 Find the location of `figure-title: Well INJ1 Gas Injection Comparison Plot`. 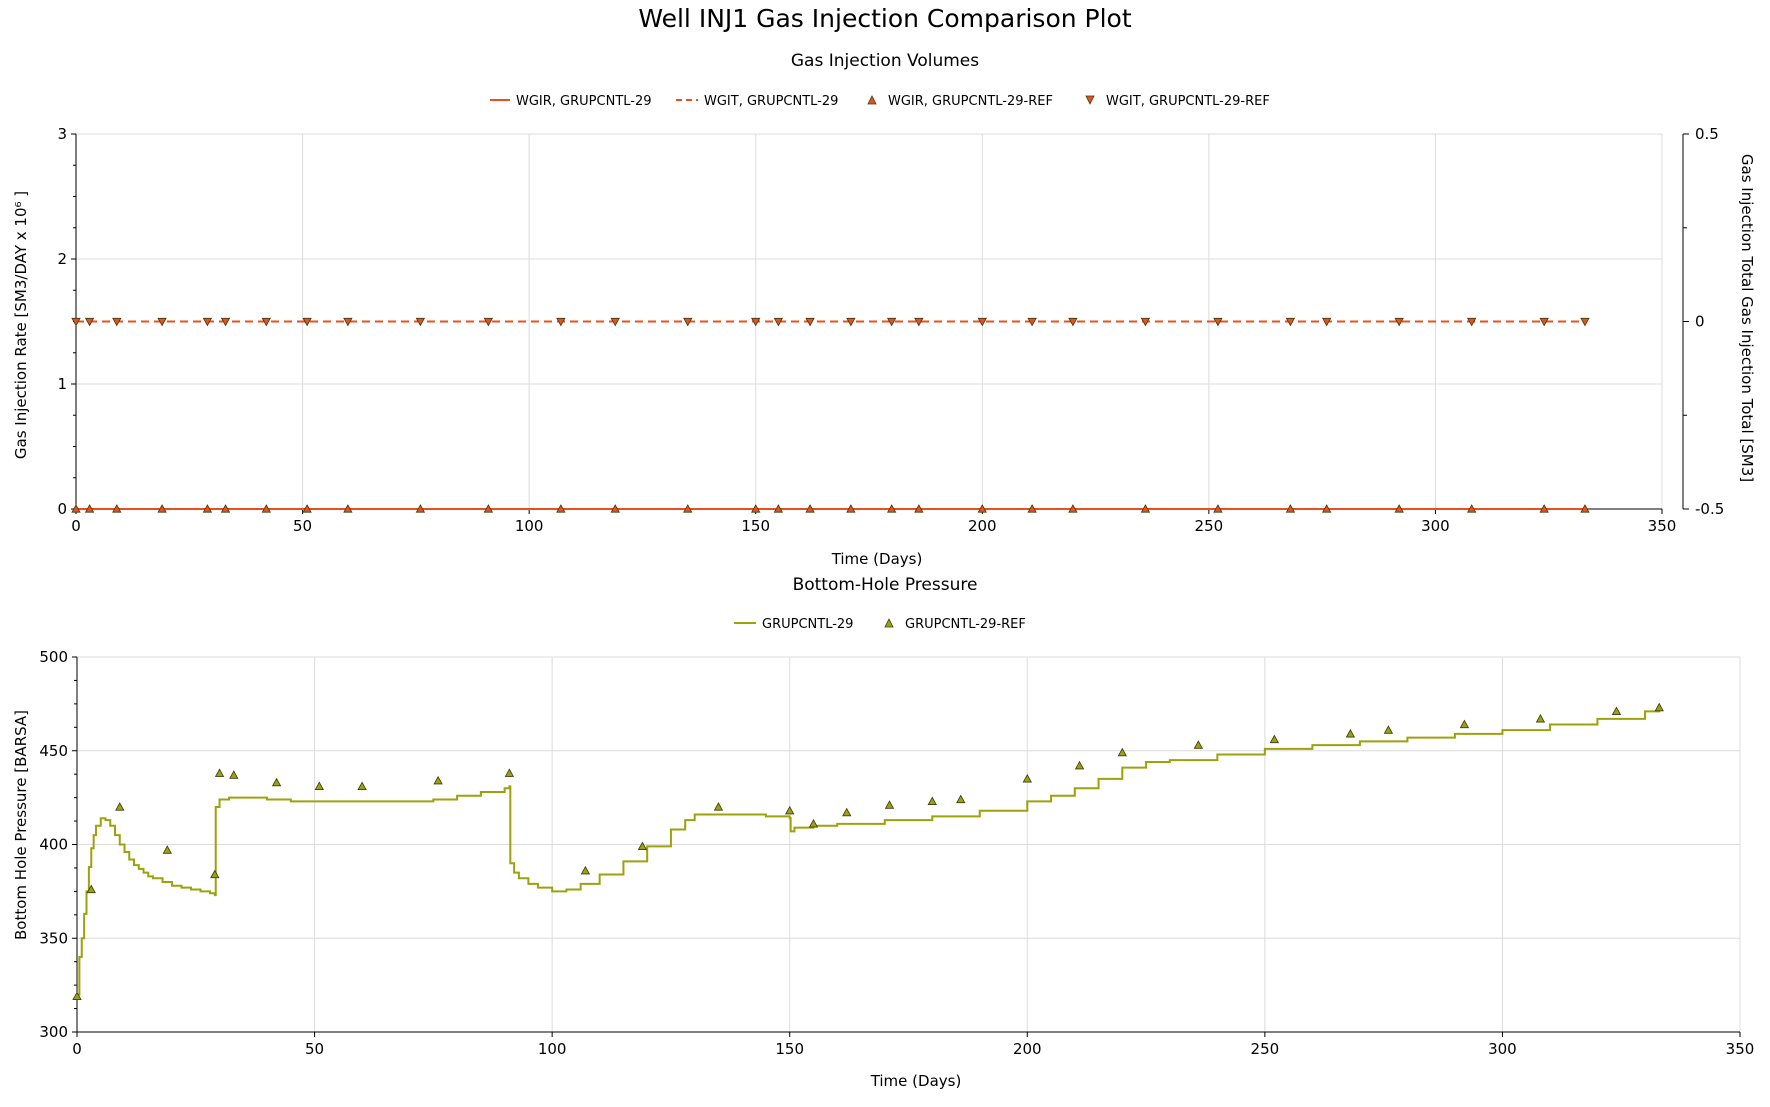

figure-title: Well INJ1 Gas Injection Comparison Plot is located at coordinates (885, 18).